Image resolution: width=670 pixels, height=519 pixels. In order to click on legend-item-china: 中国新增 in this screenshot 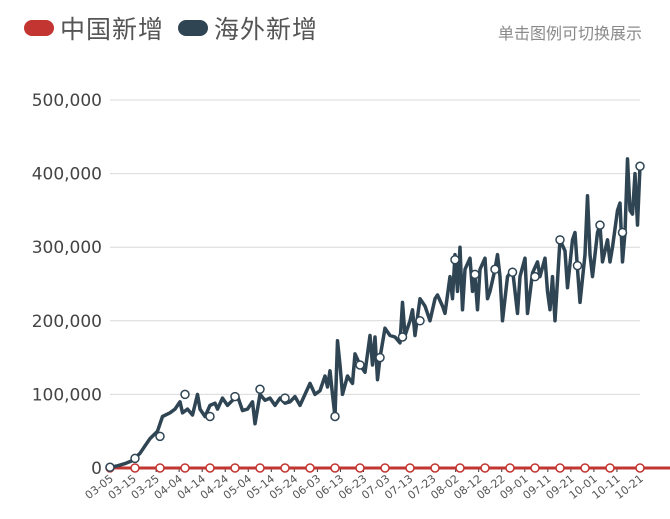, I will do `click(94, 28)`.